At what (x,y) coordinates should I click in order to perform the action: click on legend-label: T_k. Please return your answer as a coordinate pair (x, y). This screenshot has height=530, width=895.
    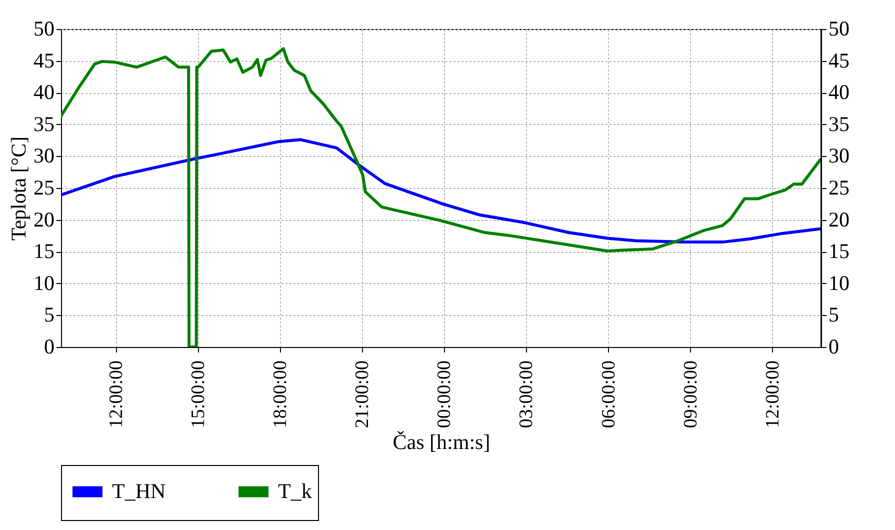
    Looking at the image, I should click on (295, 490).